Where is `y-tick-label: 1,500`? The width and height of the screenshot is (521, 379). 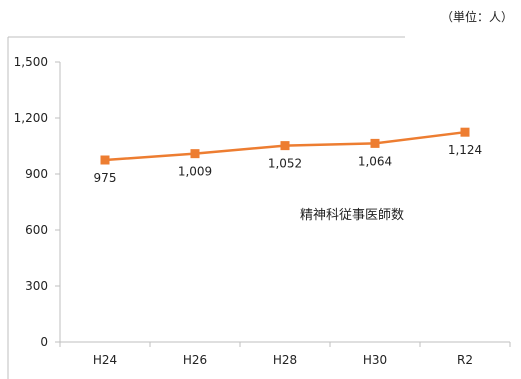 y-tick-label: 1,500 is located at coordinates (31, 62).